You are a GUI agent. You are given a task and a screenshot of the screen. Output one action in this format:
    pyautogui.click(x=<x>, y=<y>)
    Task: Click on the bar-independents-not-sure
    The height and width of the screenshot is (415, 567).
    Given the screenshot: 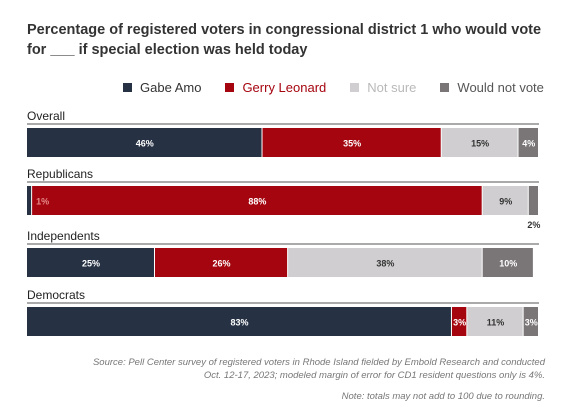 What is the action you would take?
    pyautogui.click(x=385, y=262)
    